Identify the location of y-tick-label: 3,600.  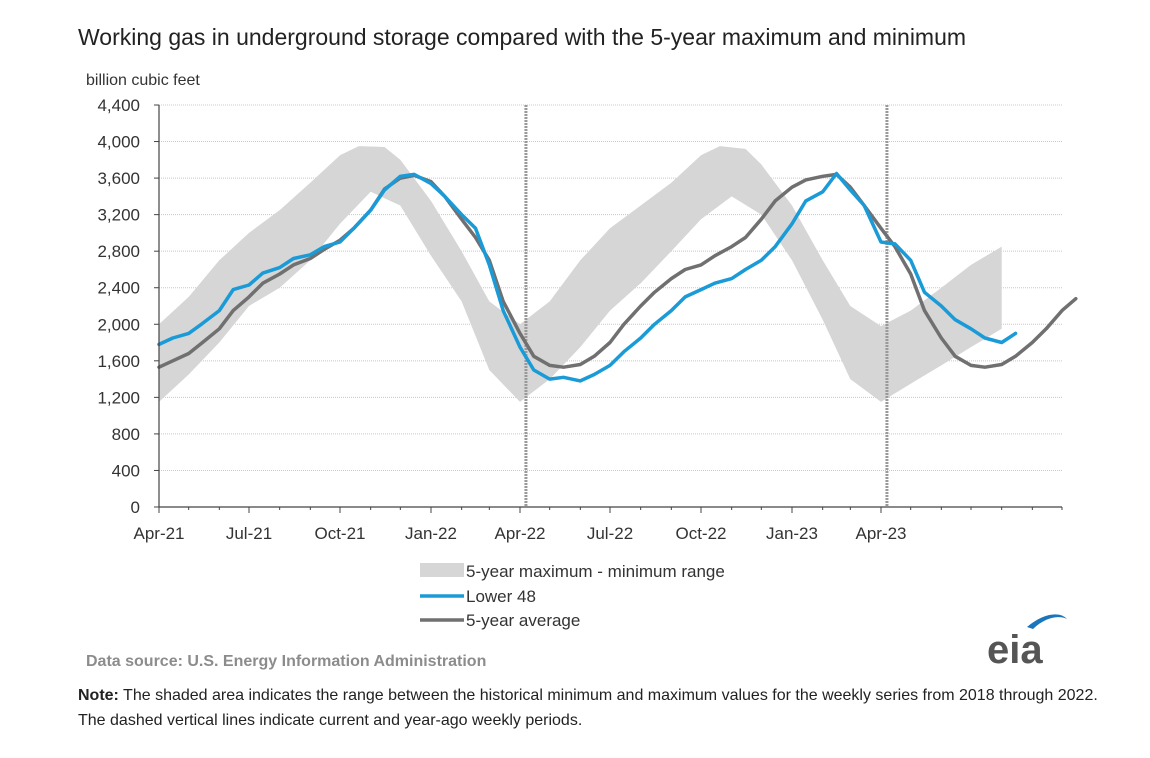
(118, 178).